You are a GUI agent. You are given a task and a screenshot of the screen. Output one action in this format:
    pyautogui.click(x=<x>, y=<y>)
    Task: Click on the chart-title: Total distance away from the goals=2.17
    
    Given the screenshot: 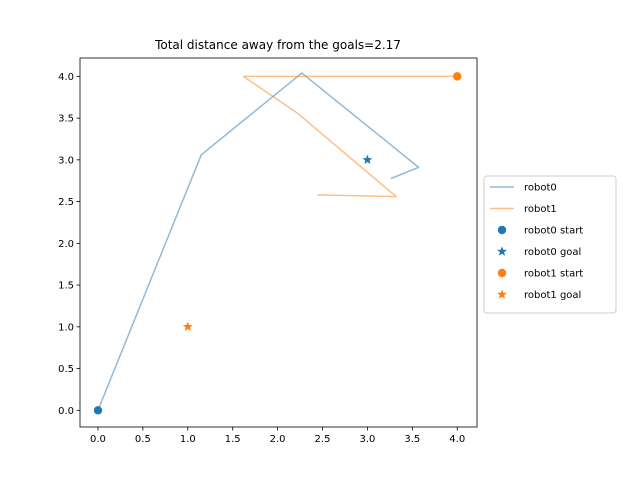 What is the action you would take?
    pyautogui.click(x=277, y=45)
    